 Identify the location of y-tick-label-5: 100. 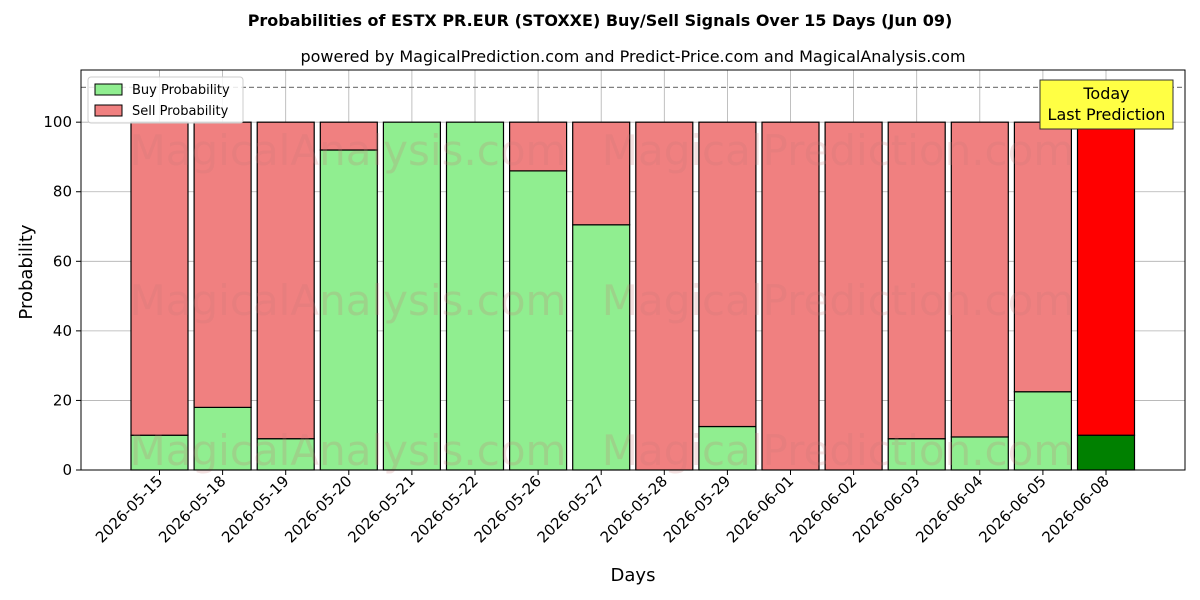
(57, 122).